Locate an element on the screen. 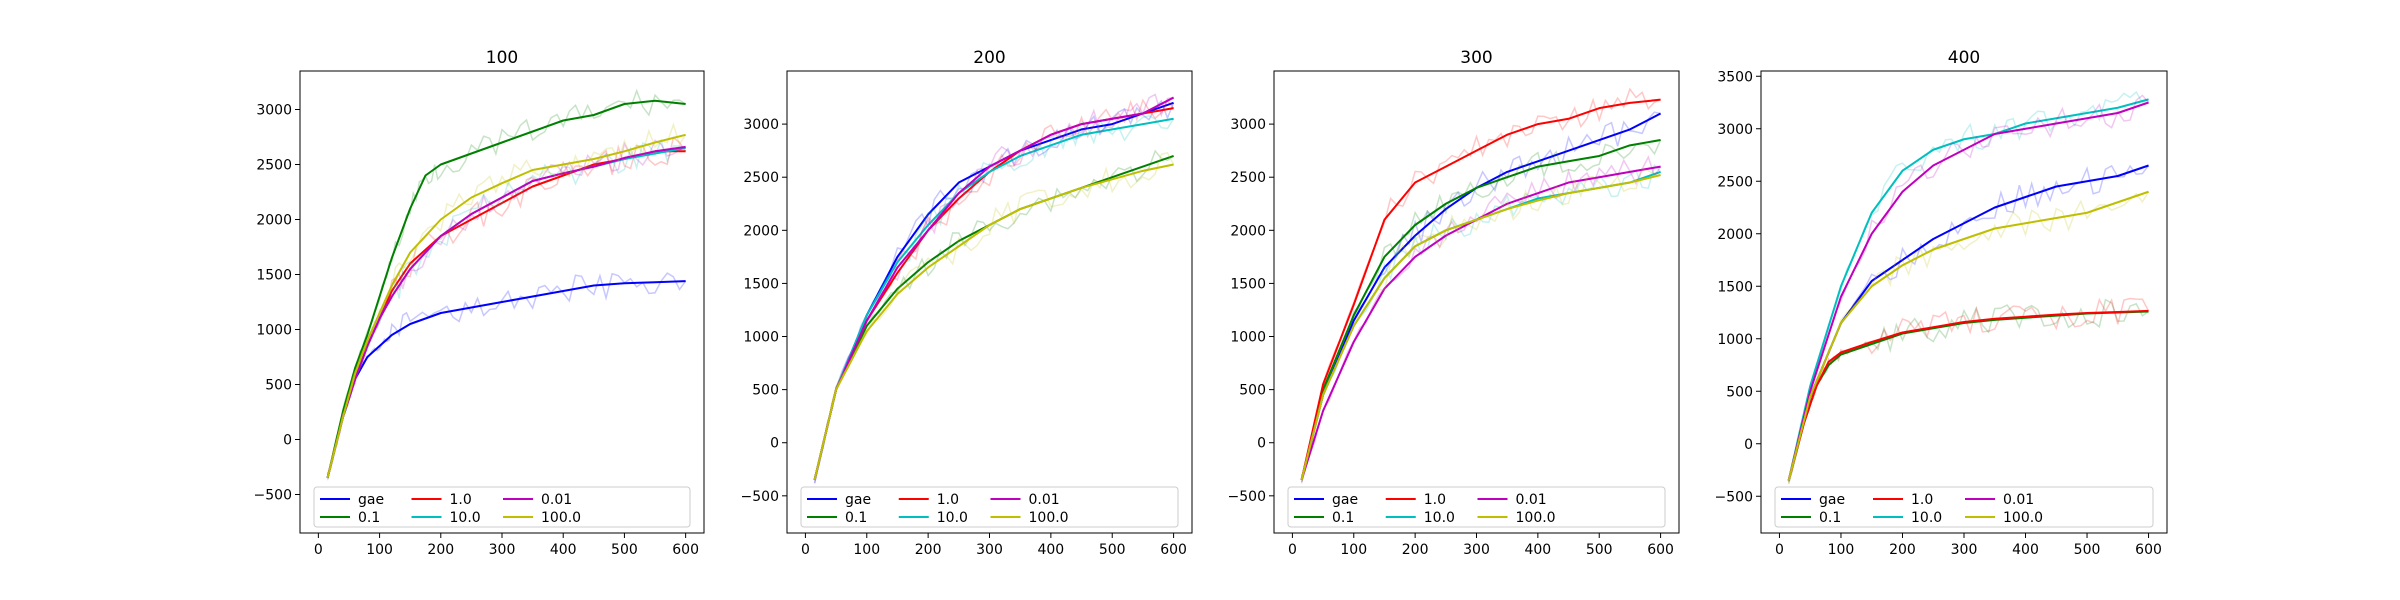 The height and width of the screenshot is (600, 2400). series-line-10.0 is located at coordinates (993, 299).